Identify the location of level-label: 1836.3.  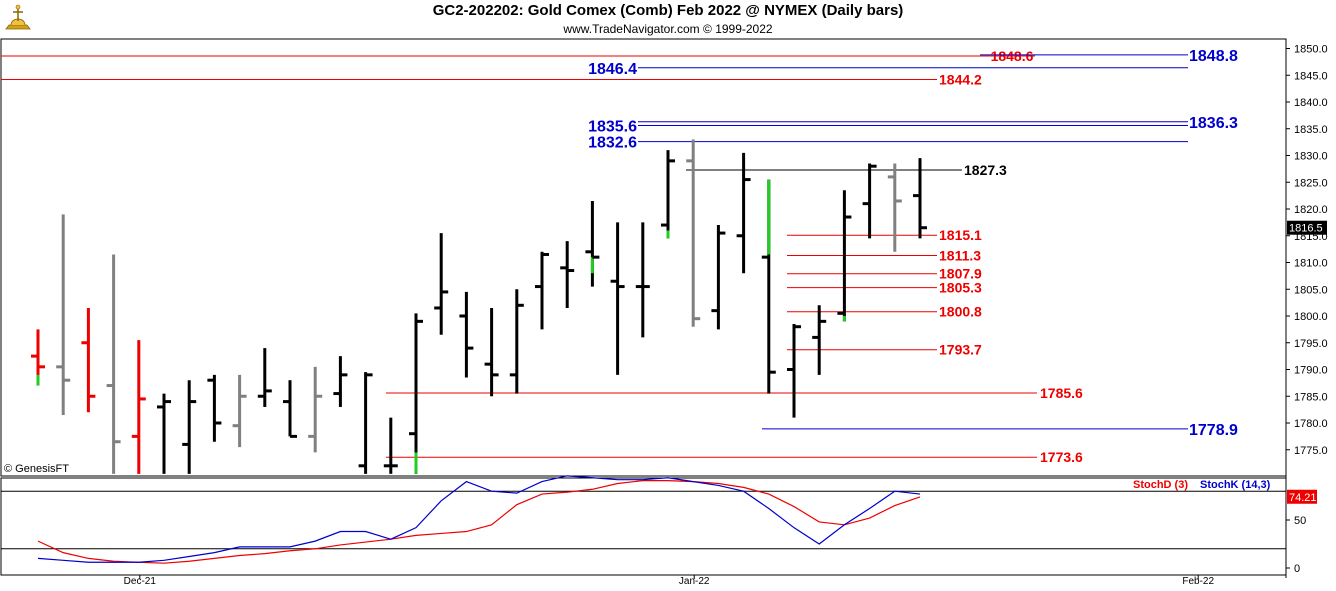
(1213, 123).